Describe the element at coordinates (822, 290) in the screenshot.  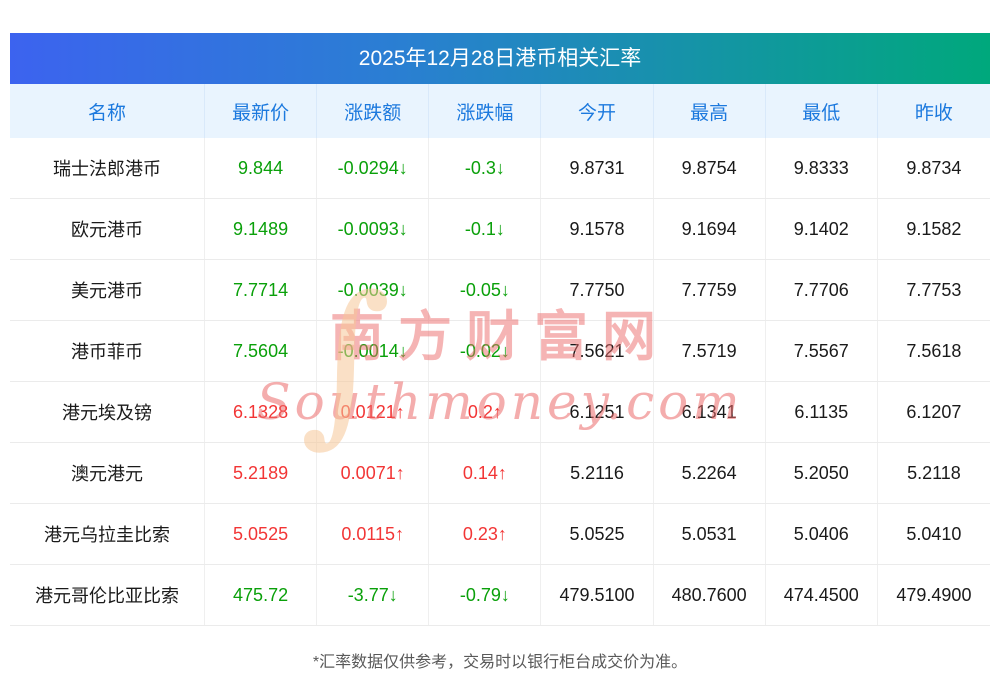
I see `value-cell-low: 7.7706` at that location.